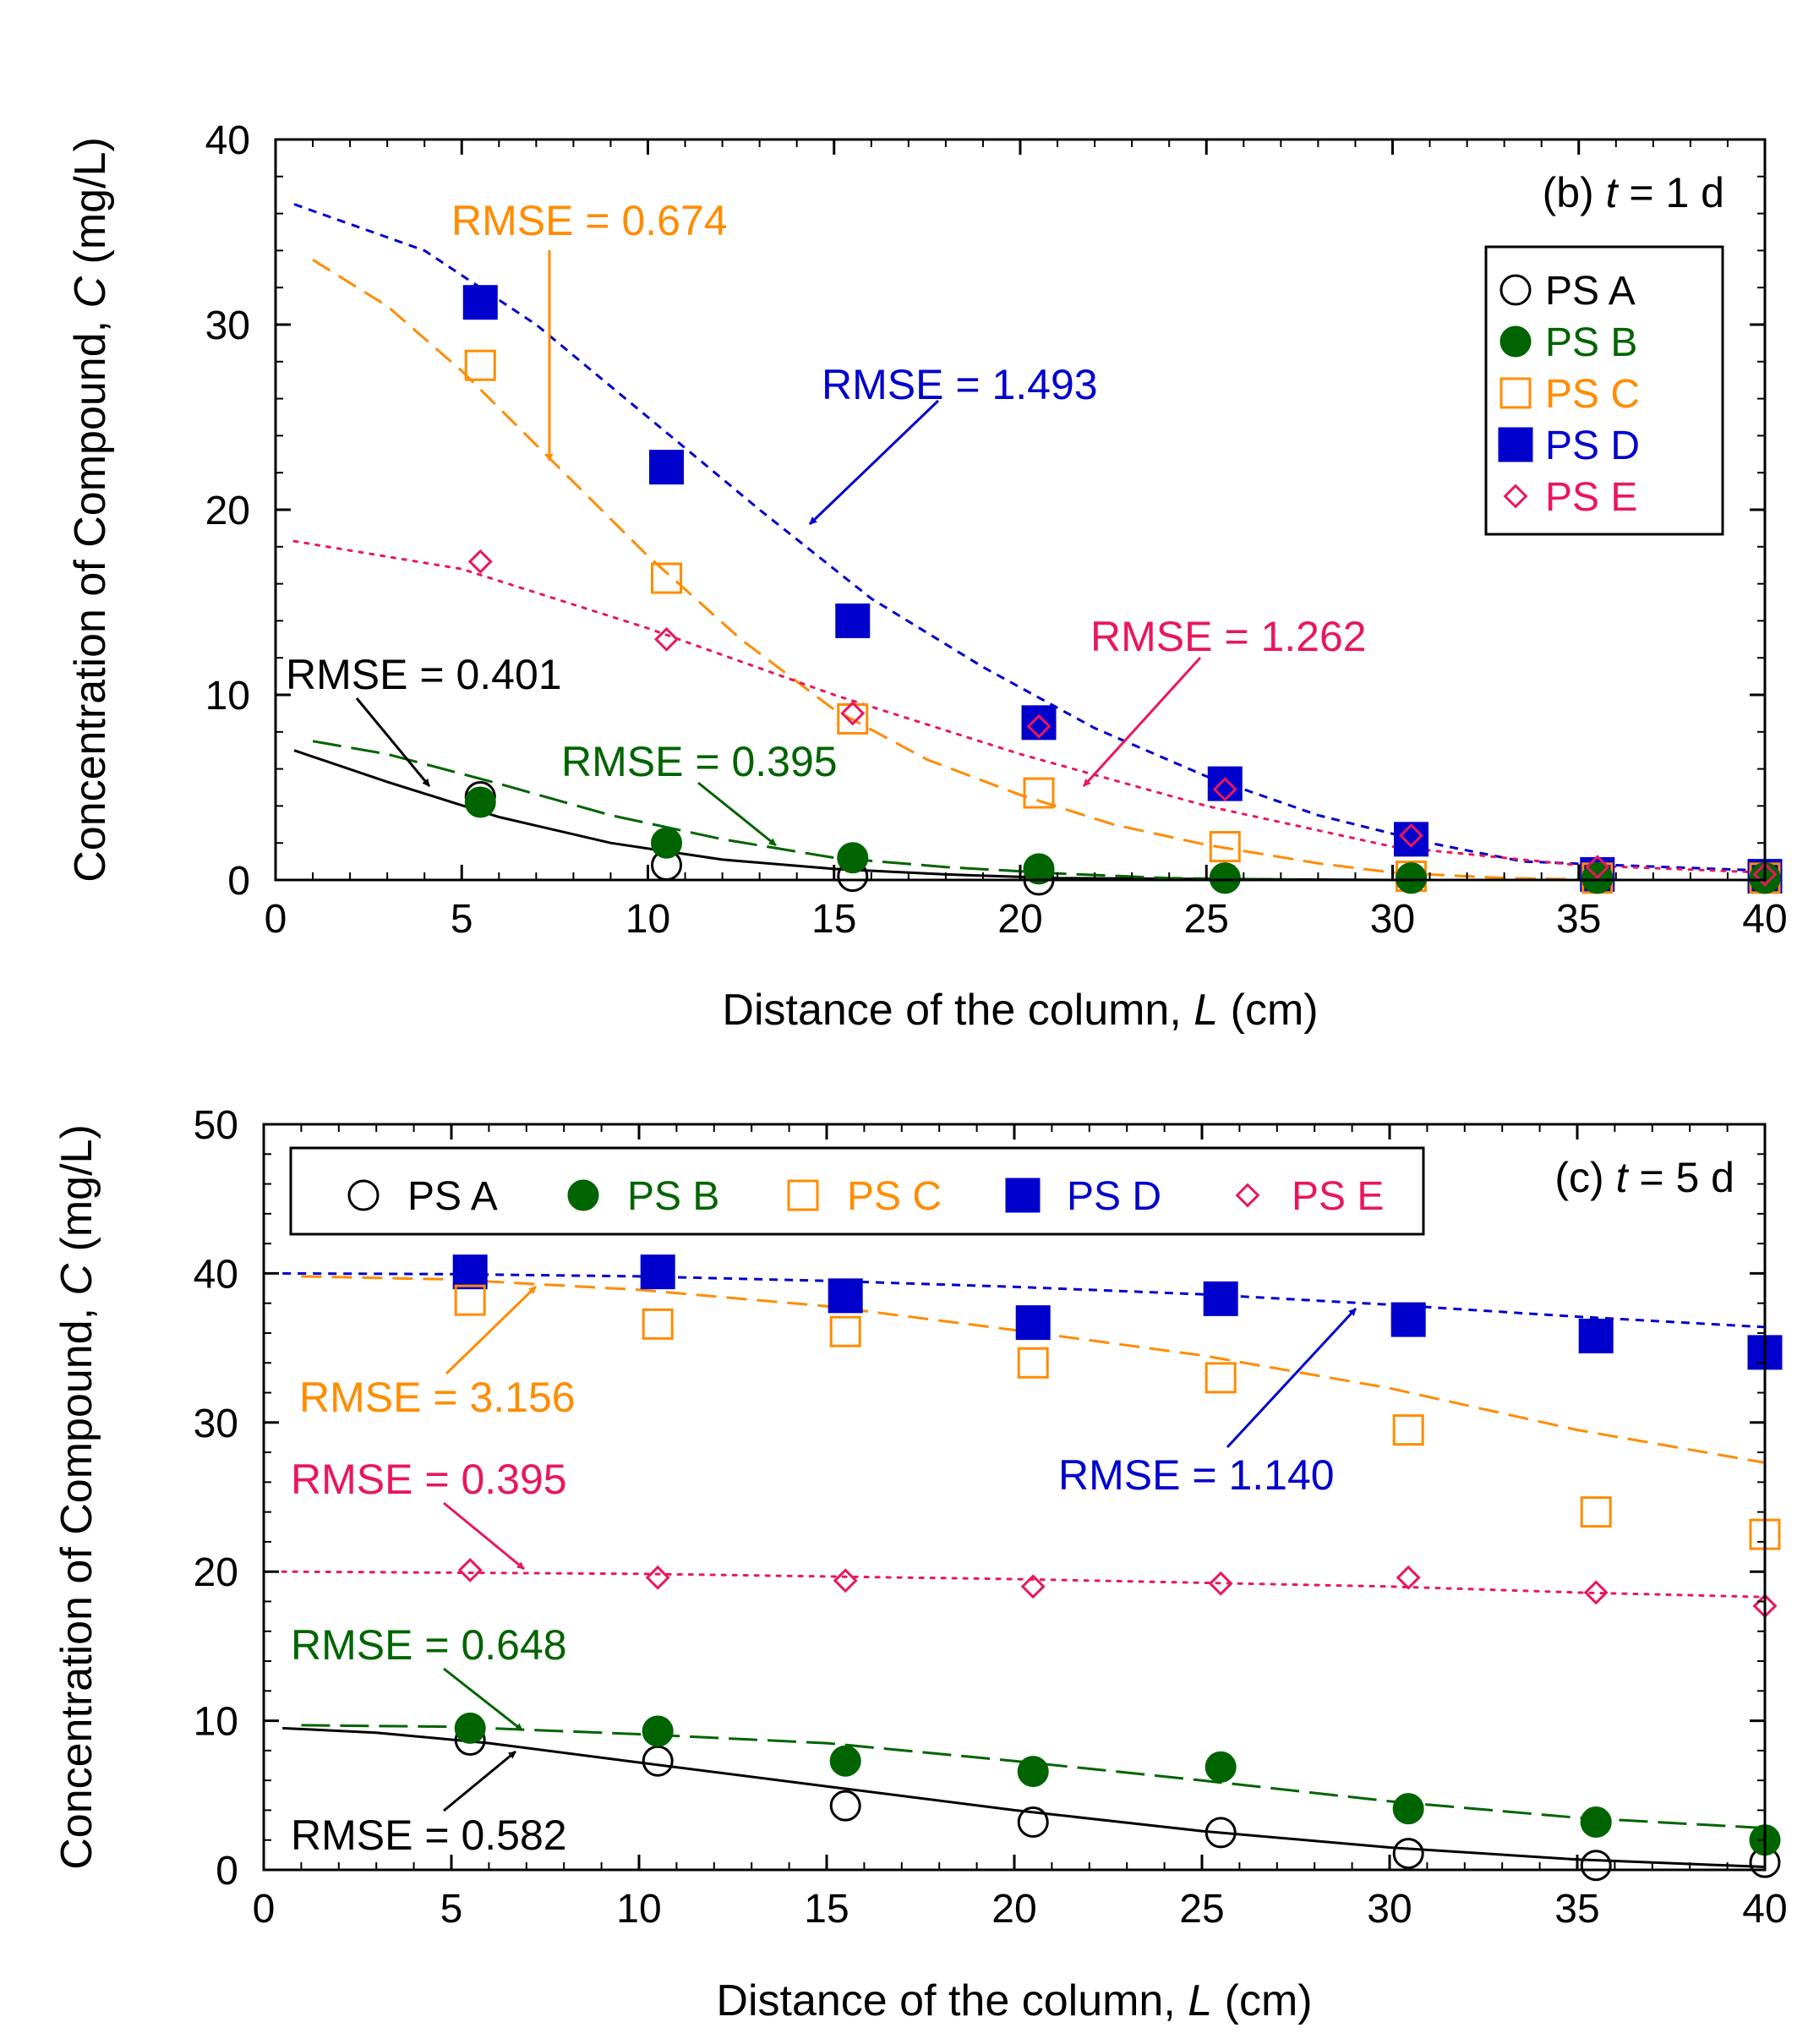 This screenshot has height=2044, width=1819. What do you see at coordinates (945, 2000) in the screenshot?
I see `panel-c-x-axis-label-text: Distance of the column,` at bounding box center [945, 2000].